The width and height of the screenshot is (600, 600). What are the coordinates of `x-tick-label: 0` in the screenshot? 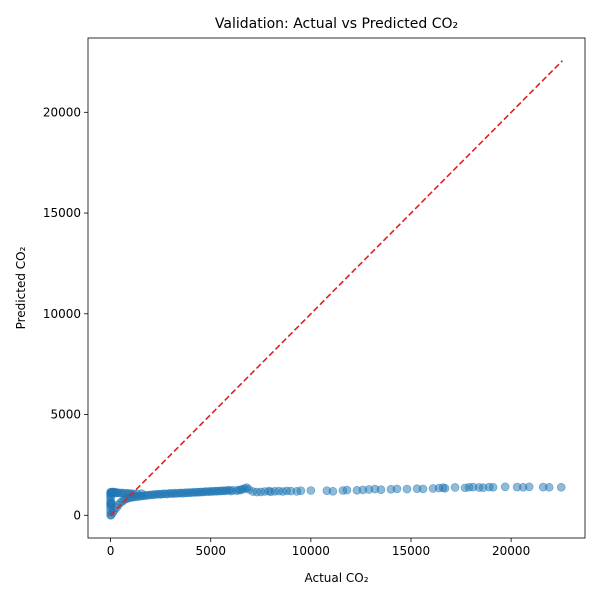 It's located at (111, 551).